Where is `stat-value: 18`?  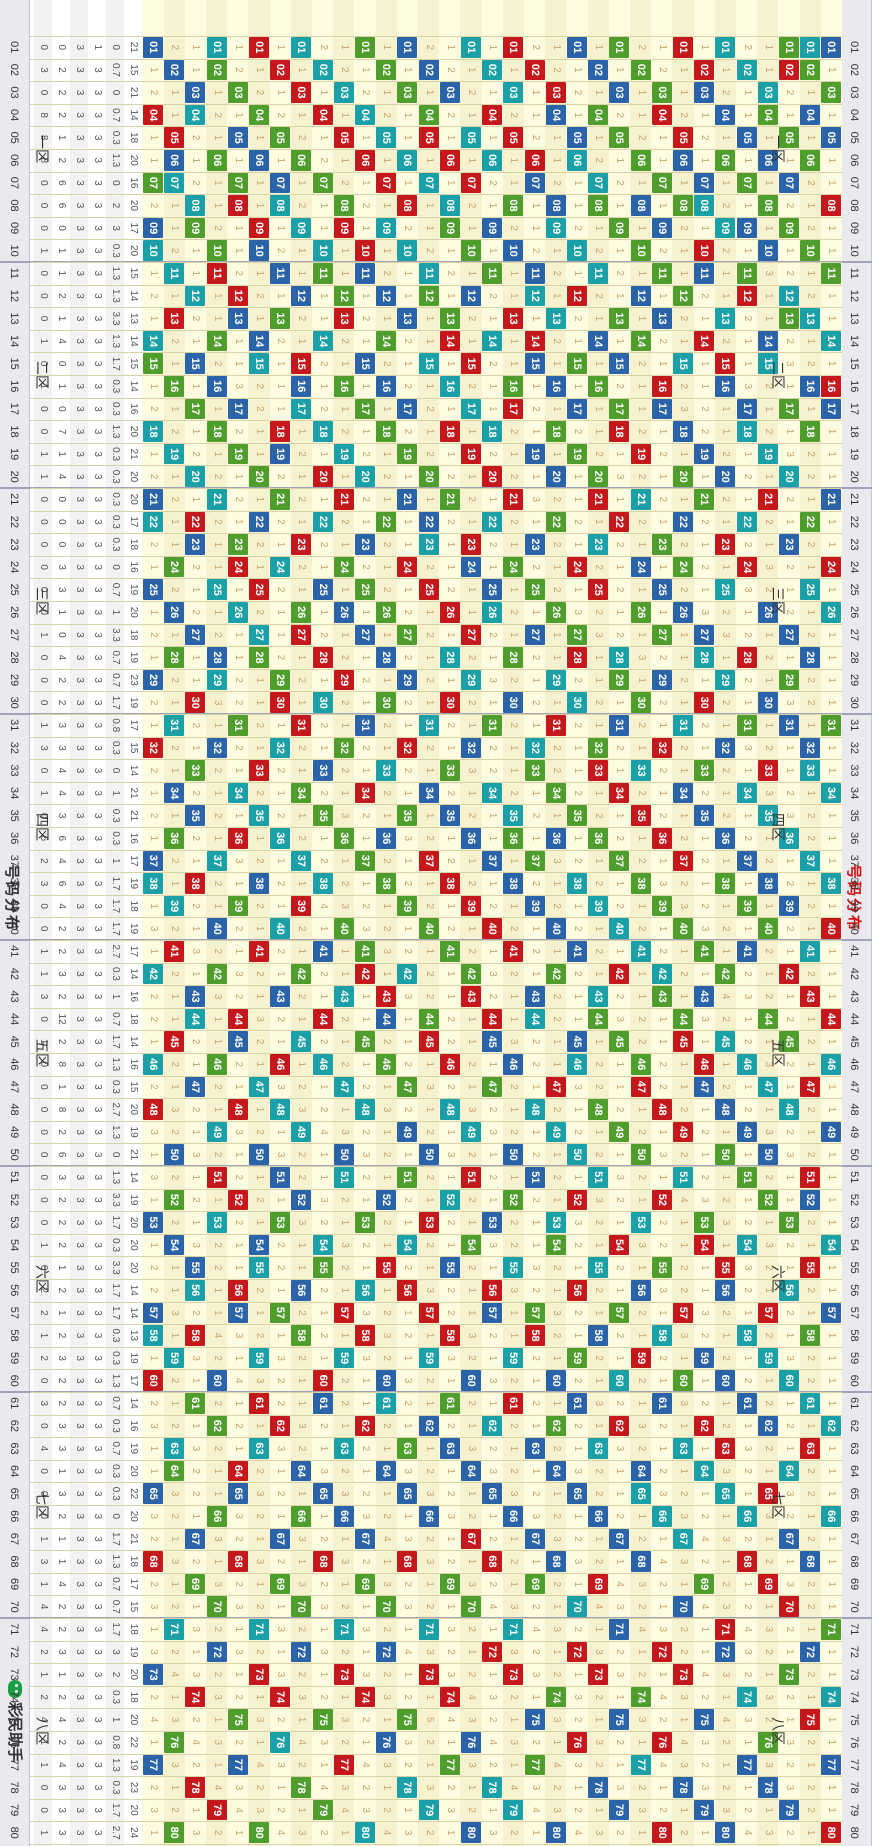
stat-value: 18 is located at coordinates (133, 137).